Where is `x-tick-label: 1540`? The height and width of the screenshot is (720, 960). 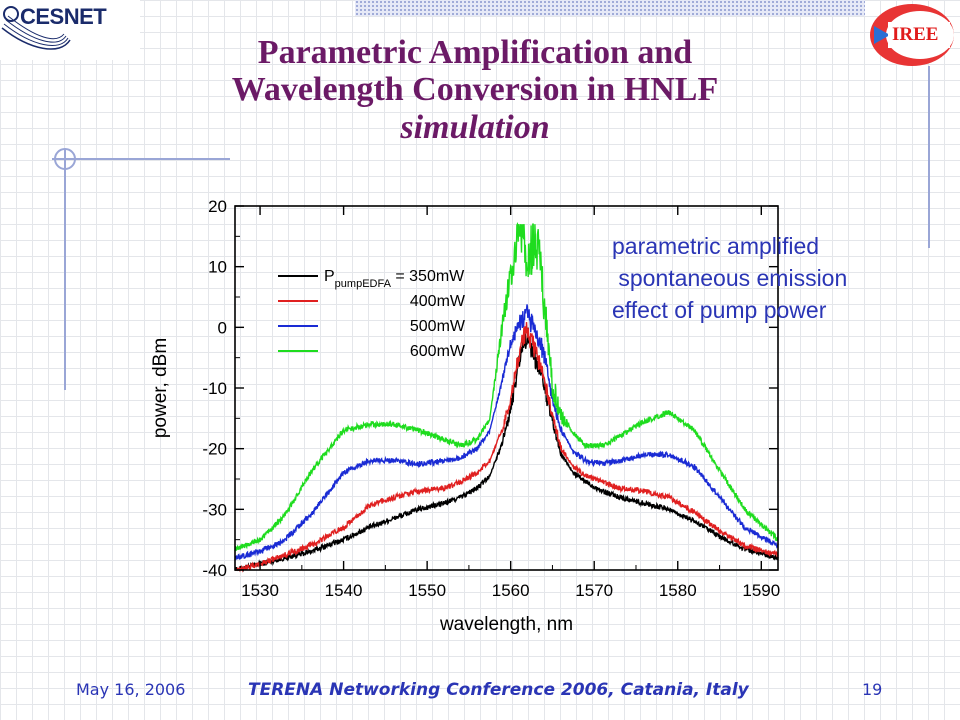
x-tick-label: 1540 is located at coordinates (344, 590).